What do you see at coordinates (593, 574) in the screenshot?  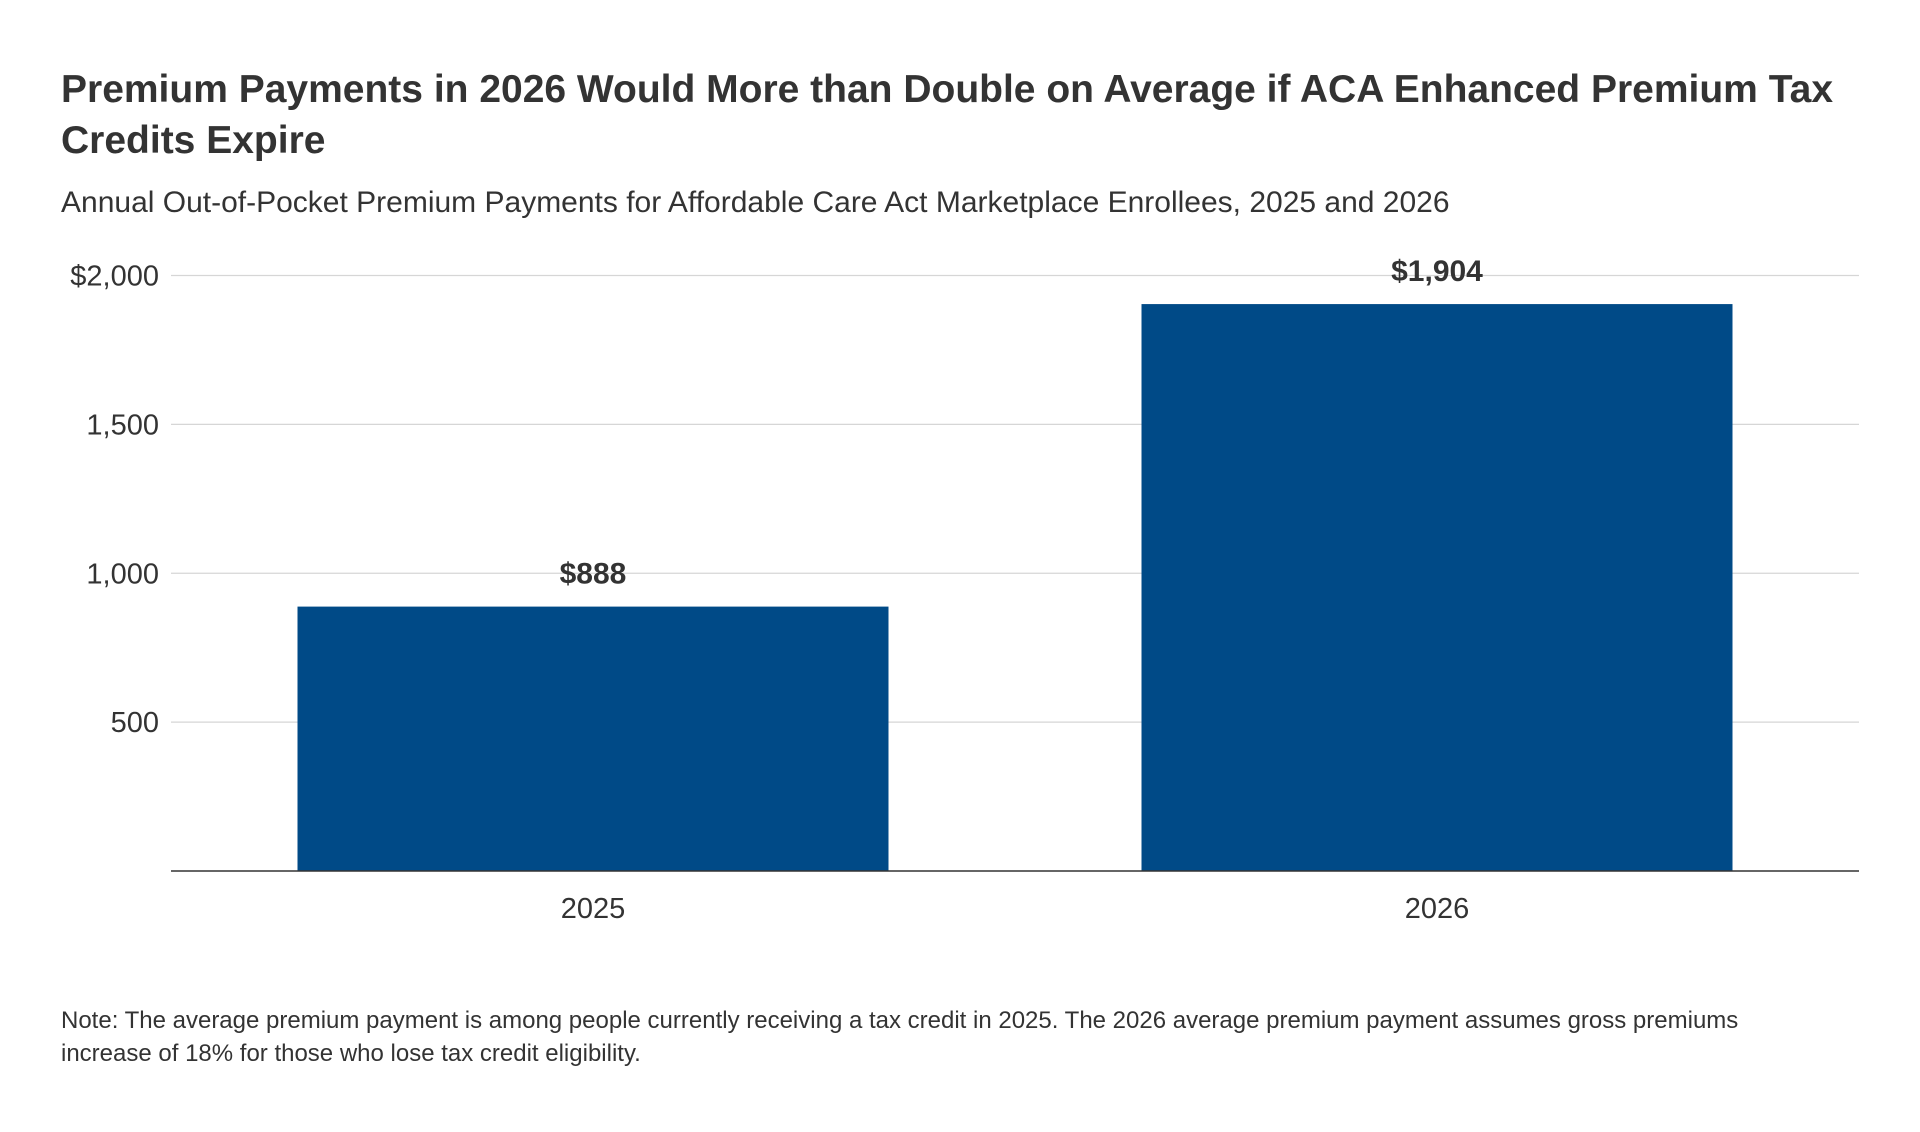 I see `data-label: $888` at bounding box center [593, 574].